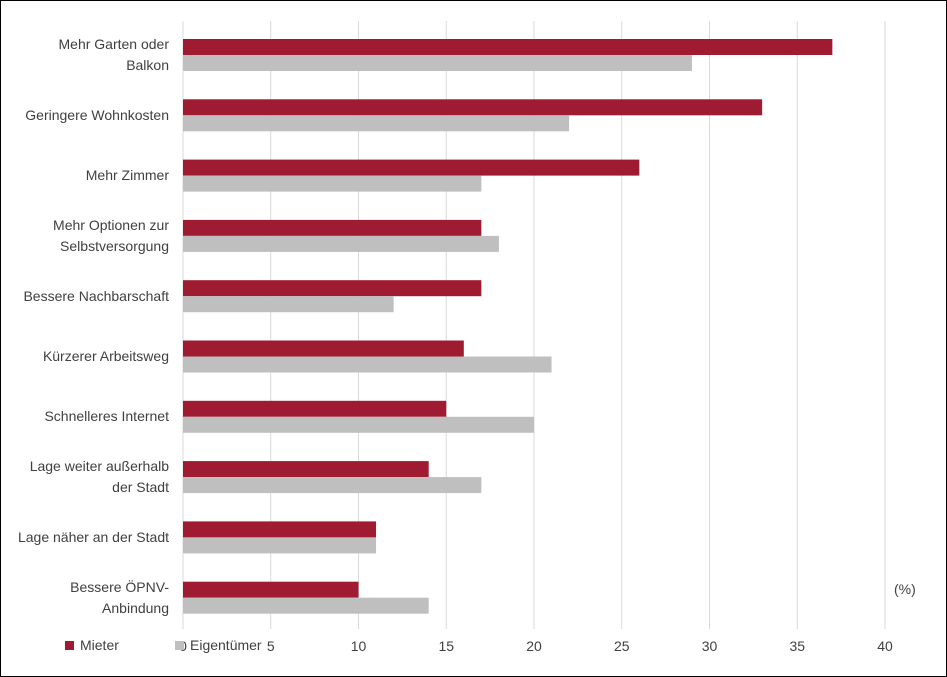  I want to click on category-label: Mehr Garten oder Balkon, so click(114, 54).